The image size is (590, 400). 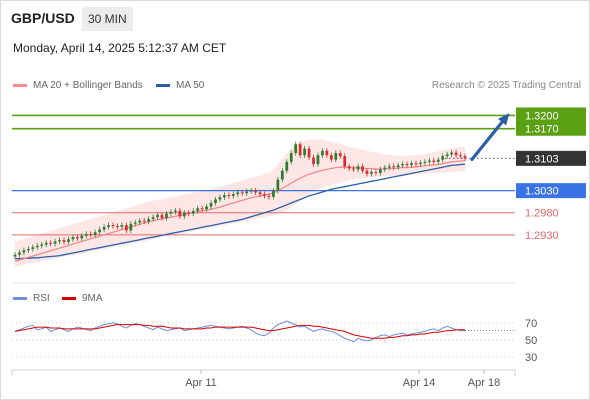 What do you see at coordinates (43, 18) in the screenshot?
I see `symbol-title: GBP/USD` at bounding box center [43, 18].